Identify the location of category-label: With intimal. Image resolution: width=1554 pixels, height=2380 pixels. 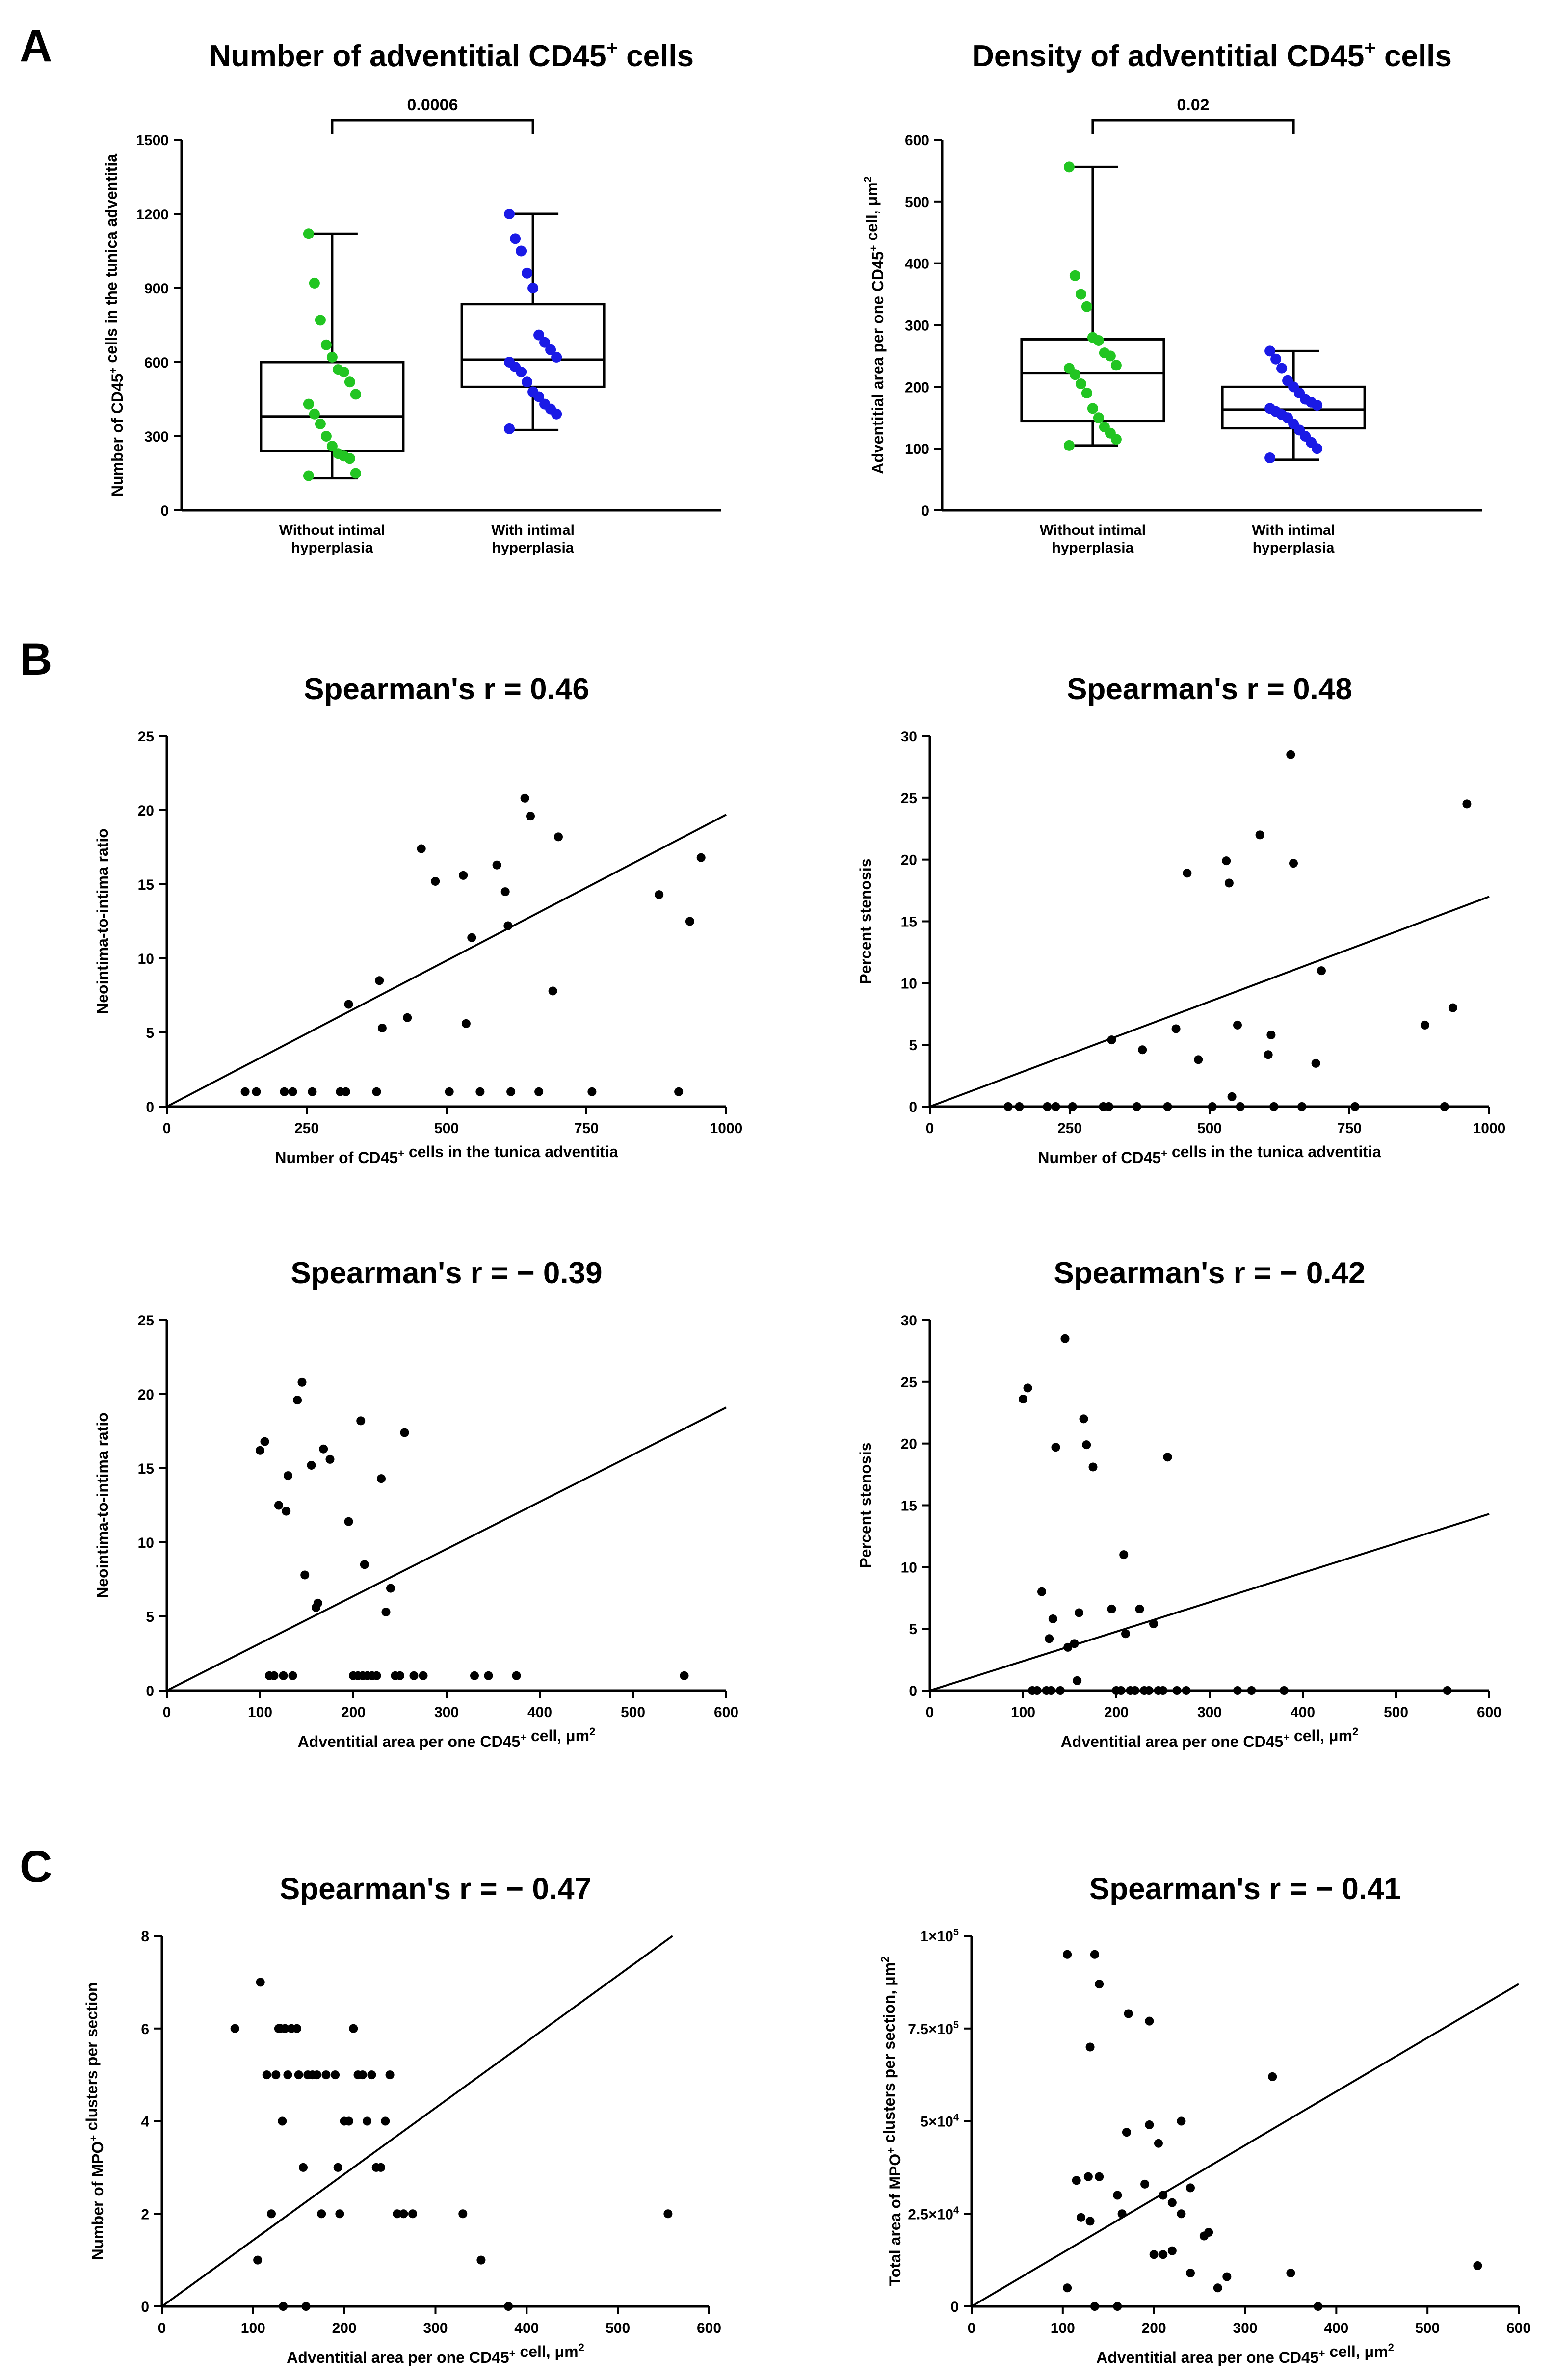
(1293, 530).